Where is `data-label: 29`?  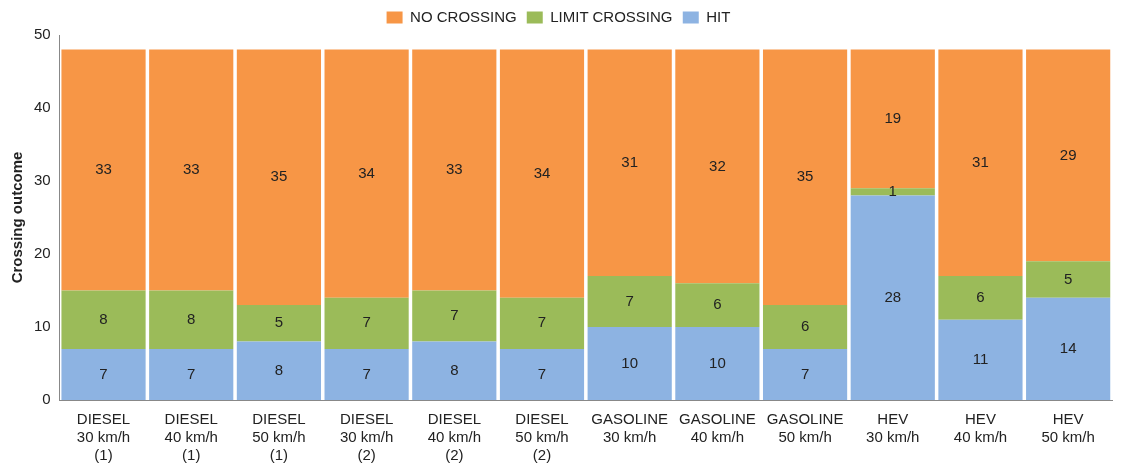
data-label: 29 is located at coordinates (1068, 154).